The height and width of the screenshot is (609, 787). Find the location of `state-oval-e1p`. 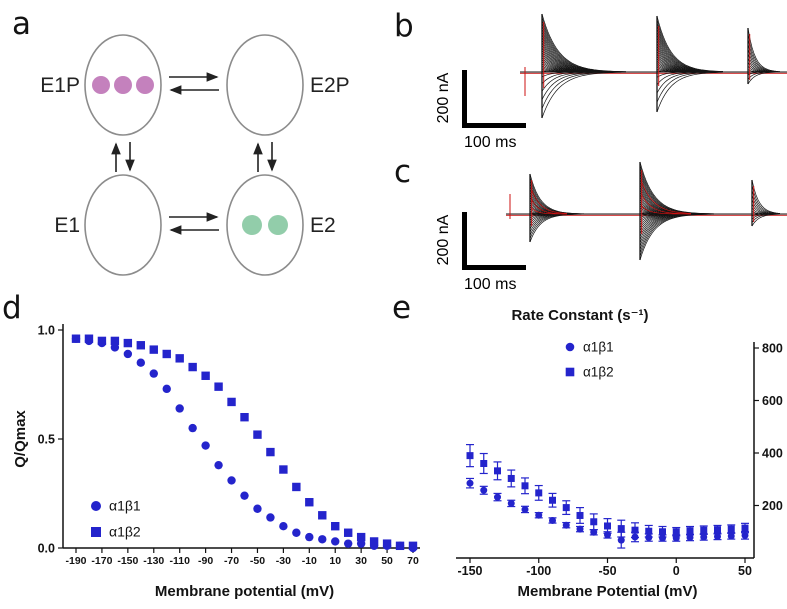

state-oval-e1p is located at coordinates (123, 85).